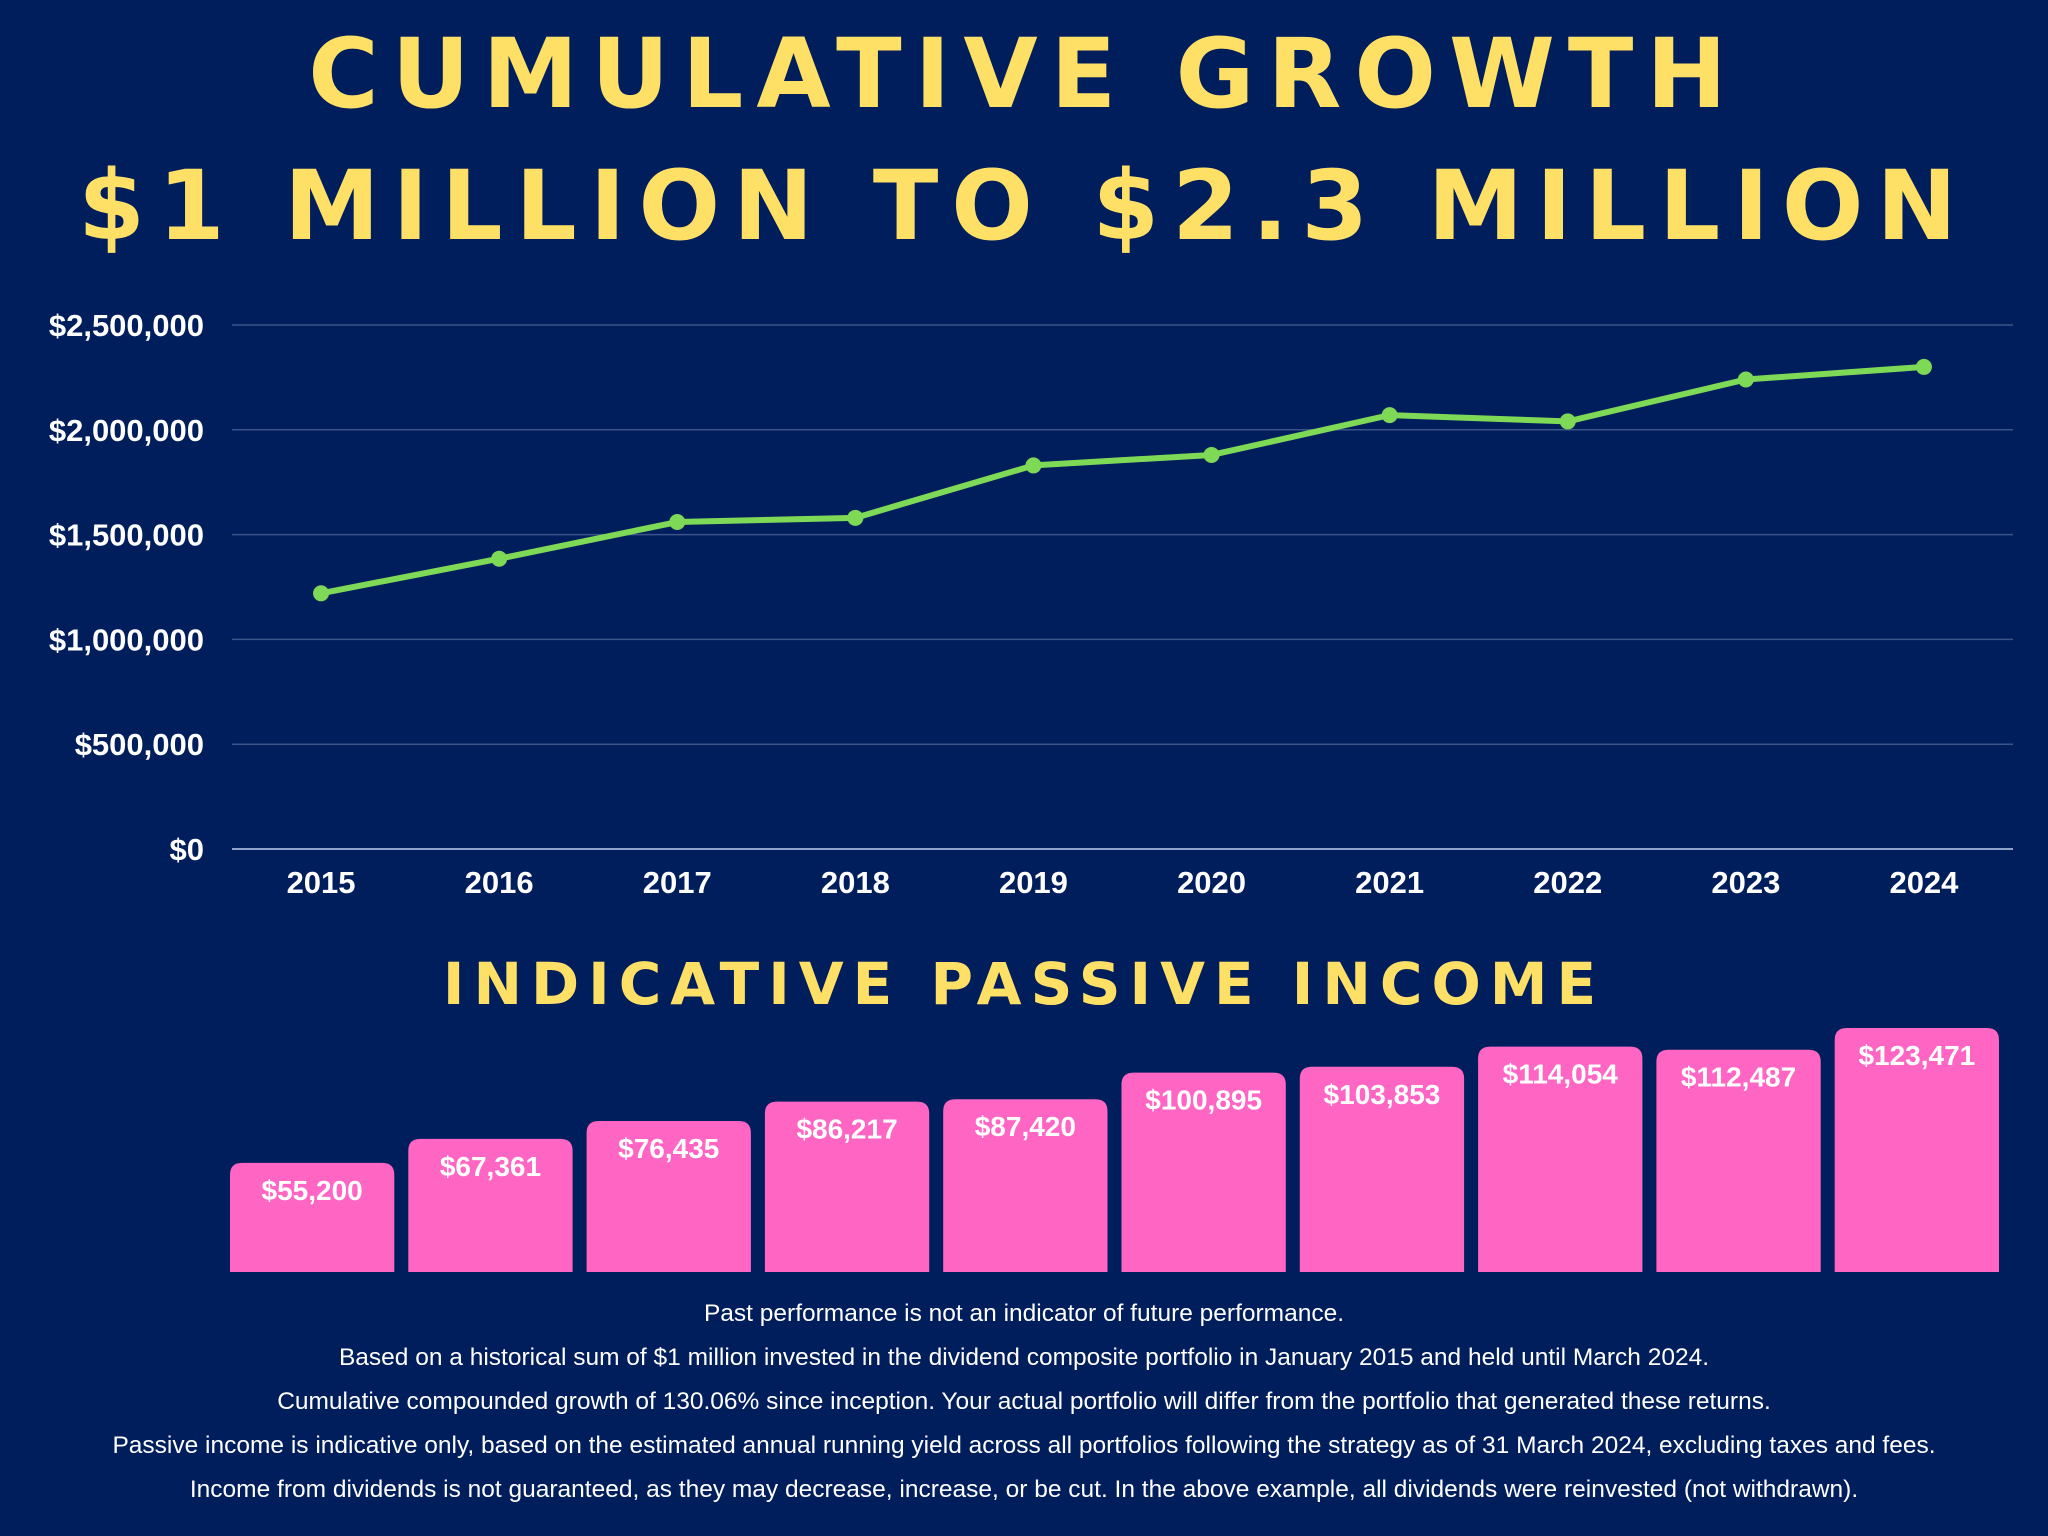  What do you see at coordinates (1024, 74) in the screenshot?
I see `chart-title-line-1: CUMULATIVE GROWTH` at bounding box center [1024, 74].